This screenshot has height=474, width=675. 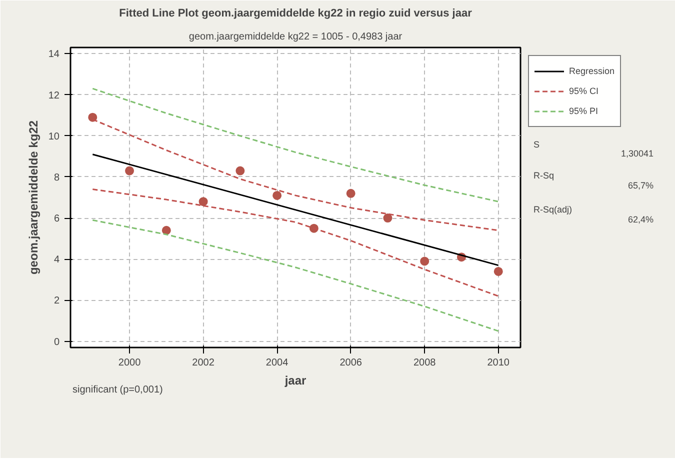 I want to click on x-tick-label: 2008, so click(x=424, y=363).